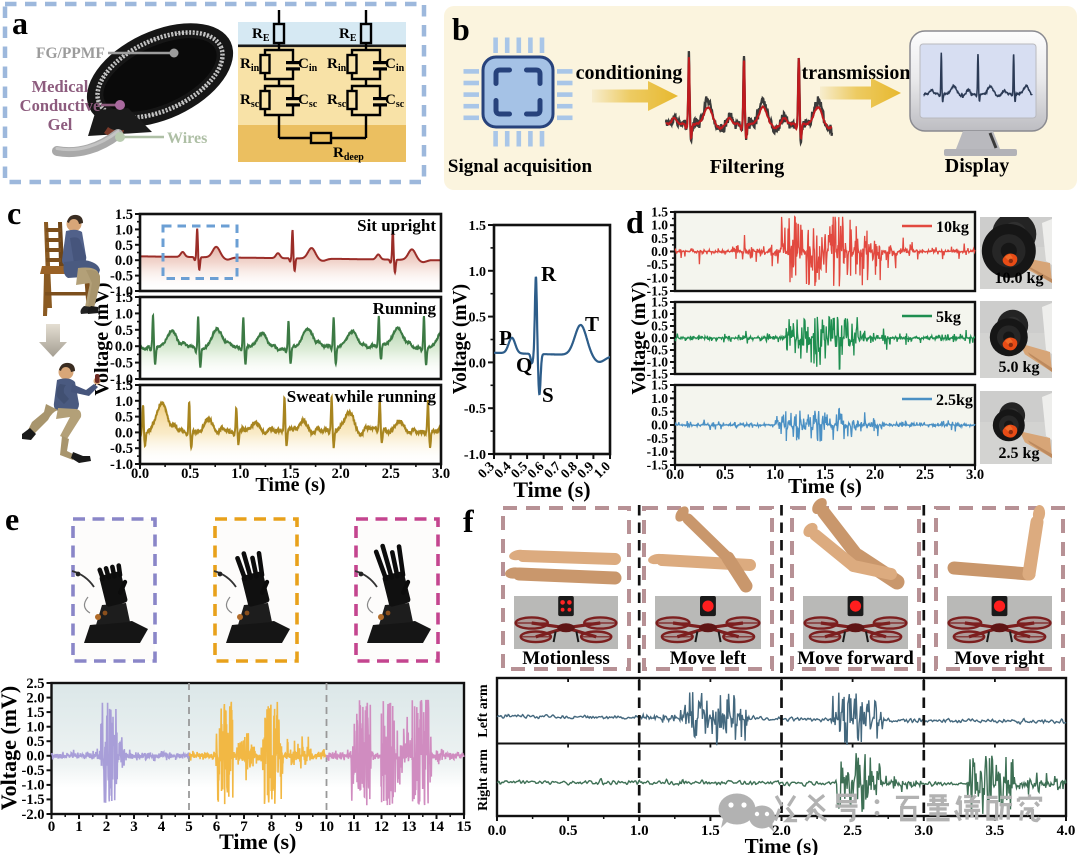 This screenshot has height=855, width=1080. What do you see at coordinates (20, 23) in the screenshot?
I see `svg-text: a` at bounding box center [20, 23].